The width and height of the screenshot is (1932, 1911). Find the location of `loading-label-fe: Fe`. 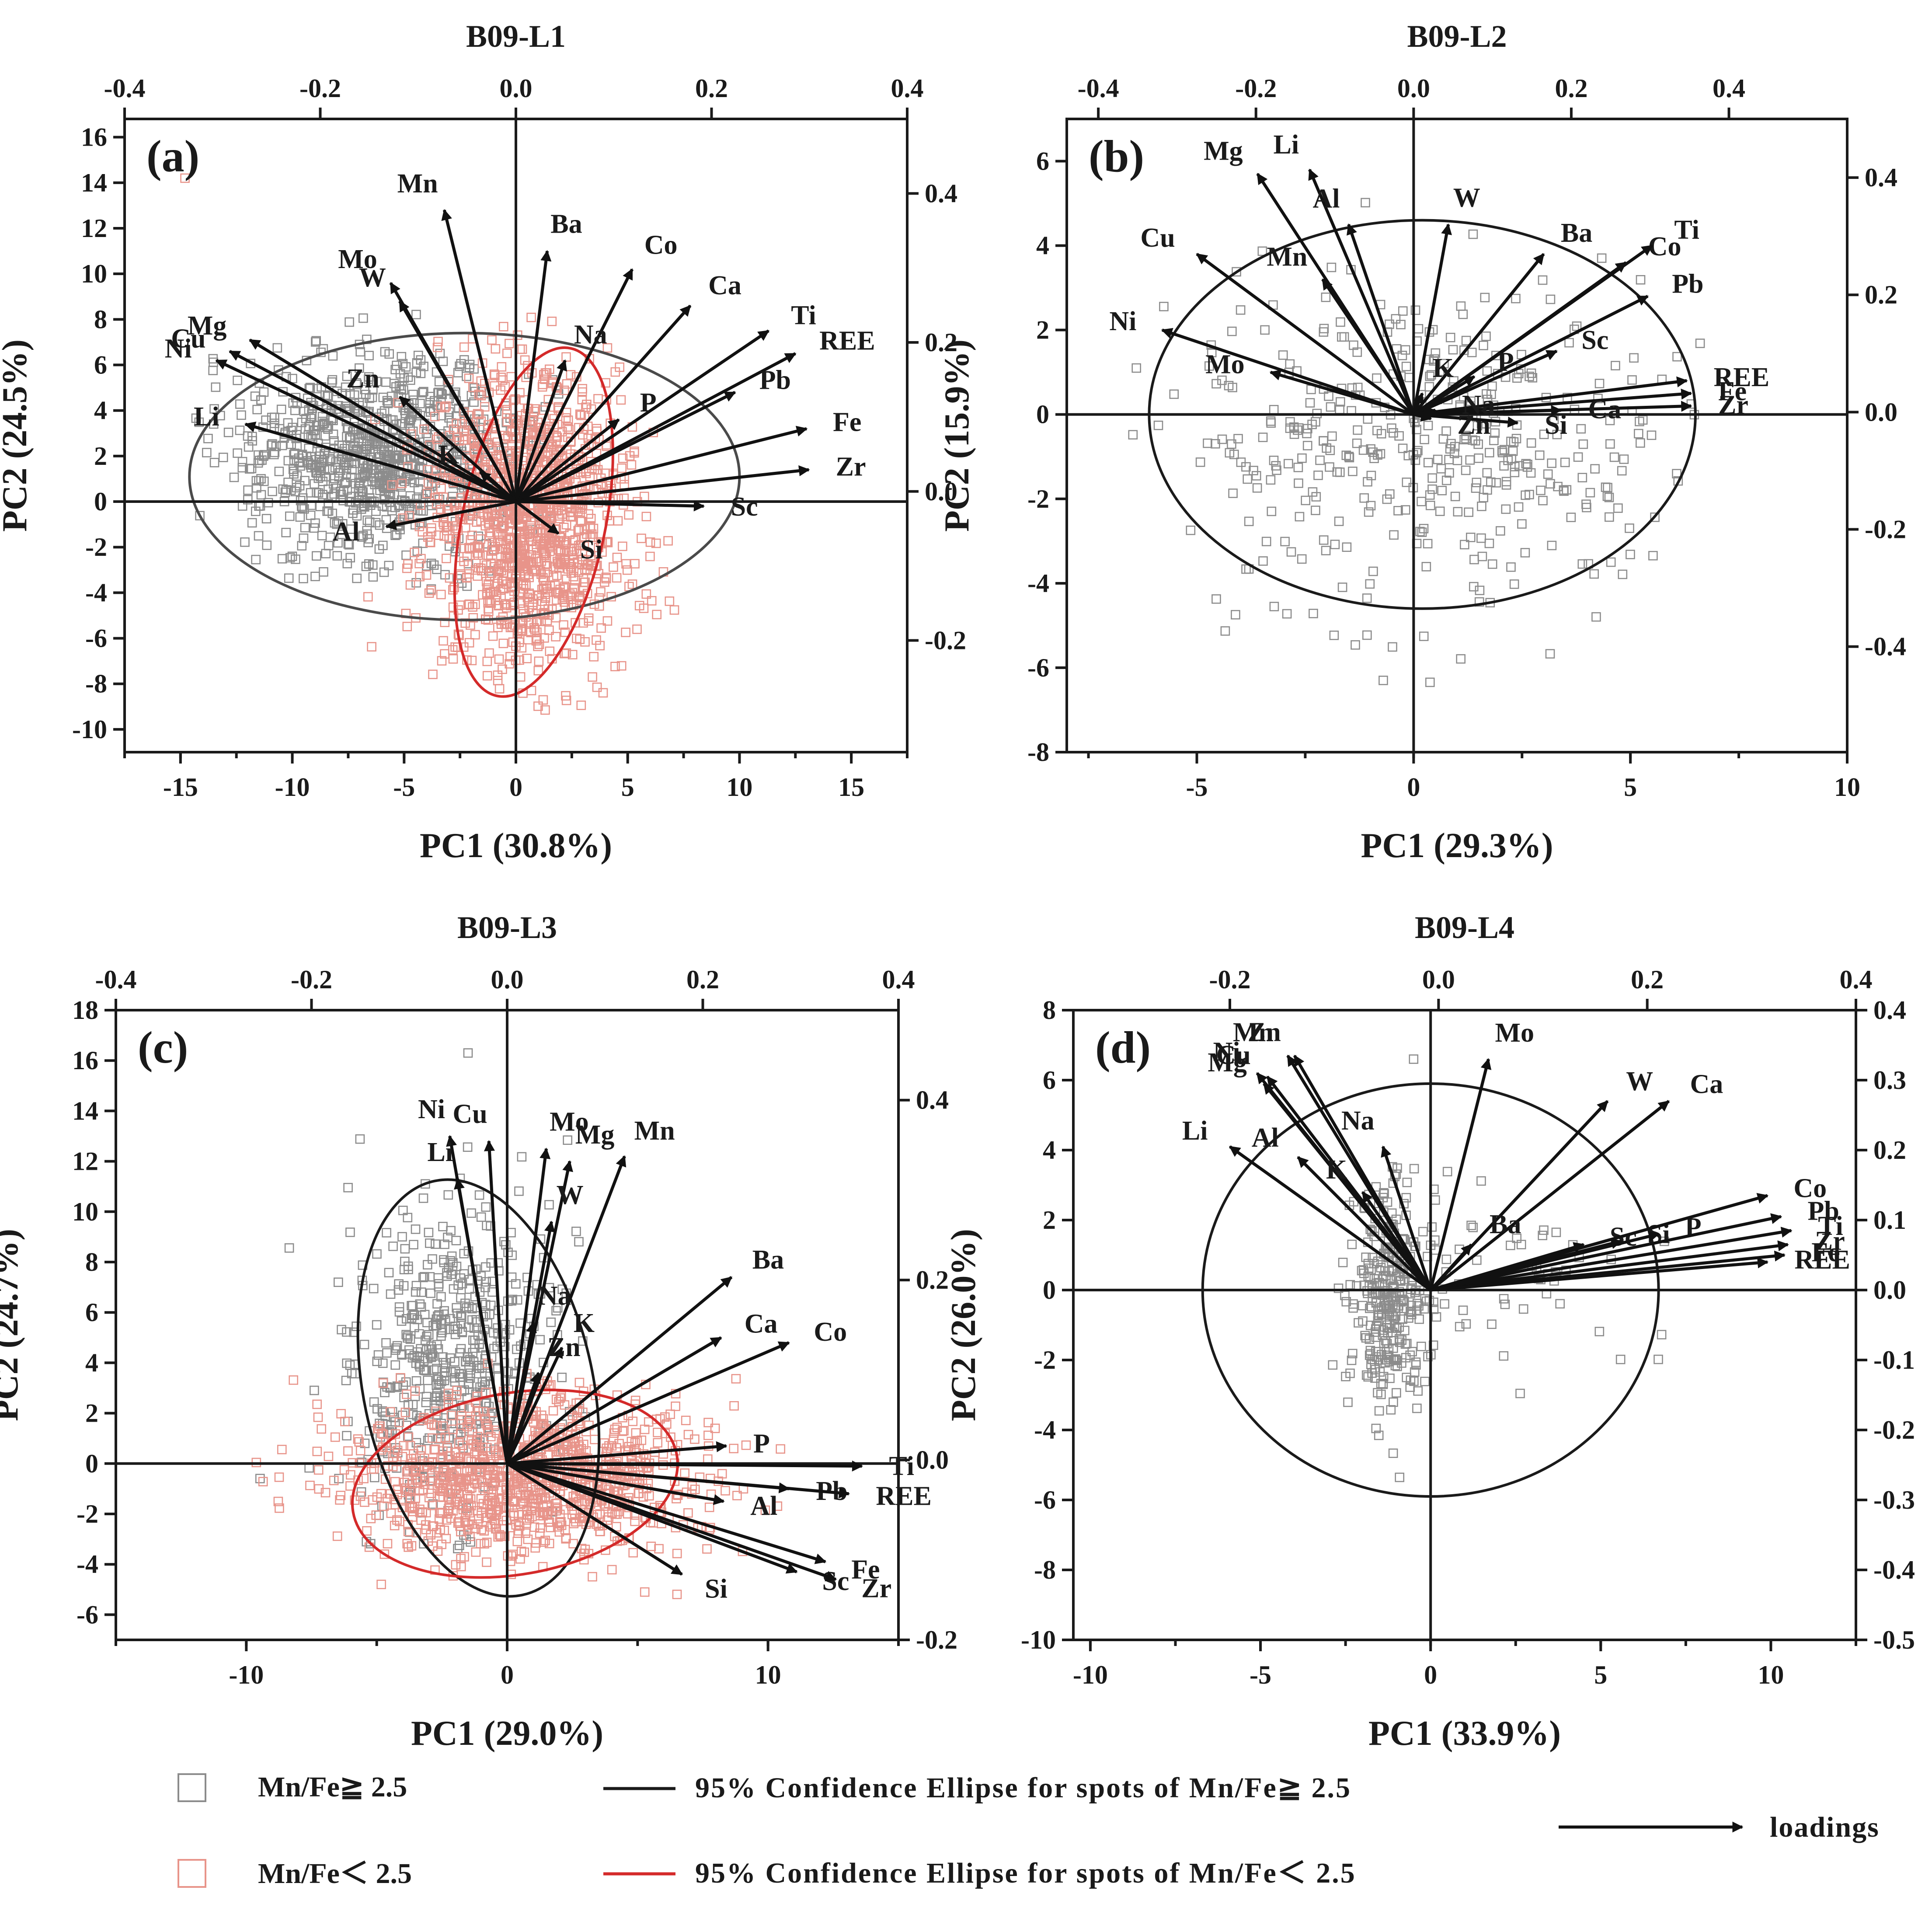

loading-label-fe: Fe is located at coordinates (1825, 1252).